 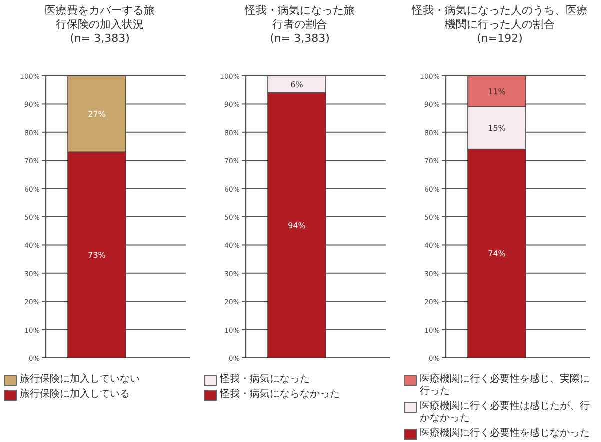 What do you see at coordinates (300, 18) in the screenshot?
I see `chart-title: 怪我・病気になった旅行者の割合` at bounding box center [300, 18].